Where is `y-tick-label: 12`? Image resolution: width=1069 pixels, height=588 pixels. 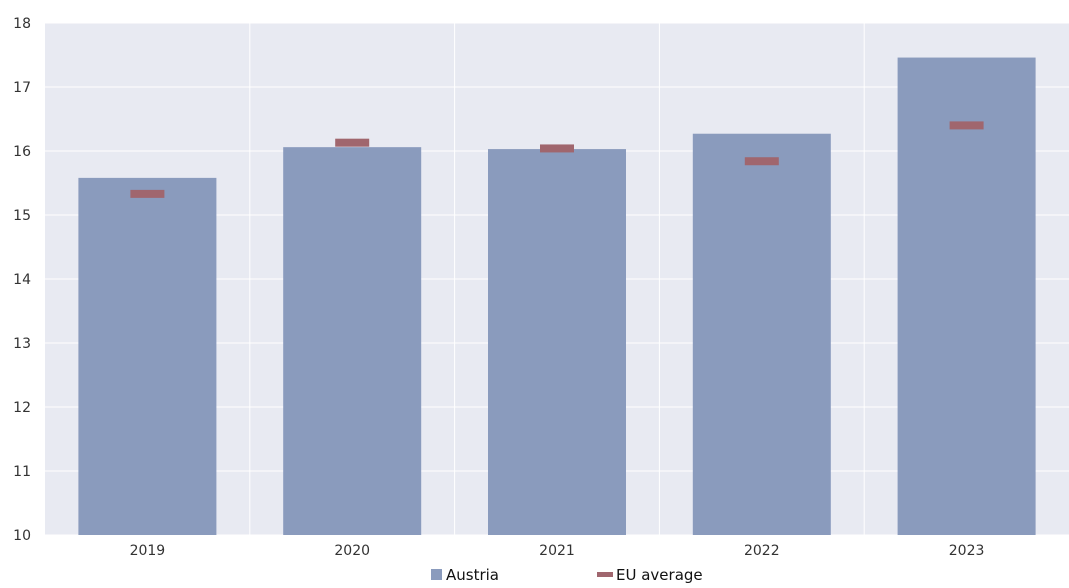
y-tick-label: 12 is located at coordinates (22, 408).